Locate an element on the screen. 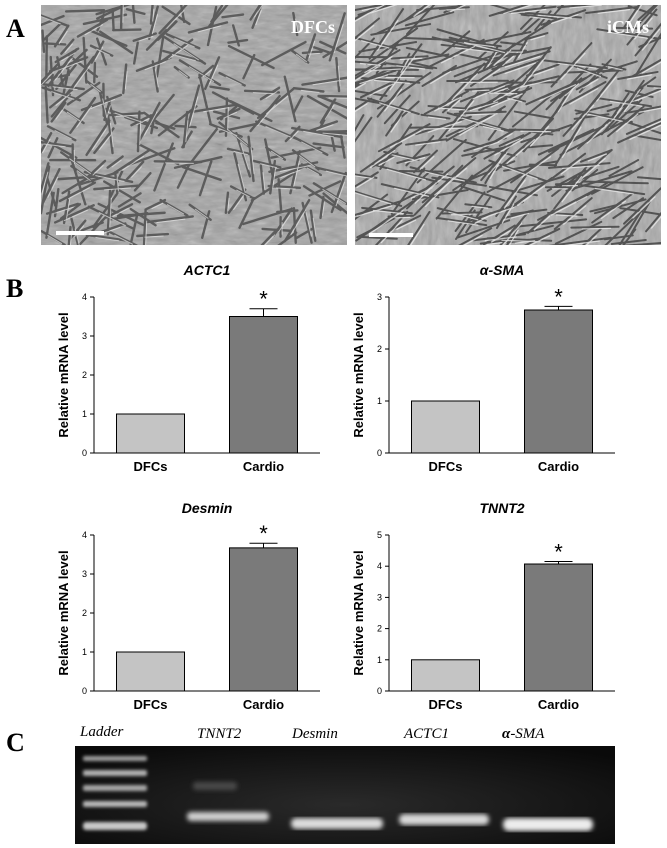 The image size is (667, 848). micrograph-dfcs: DFCs is located at coordinates (194, 125).